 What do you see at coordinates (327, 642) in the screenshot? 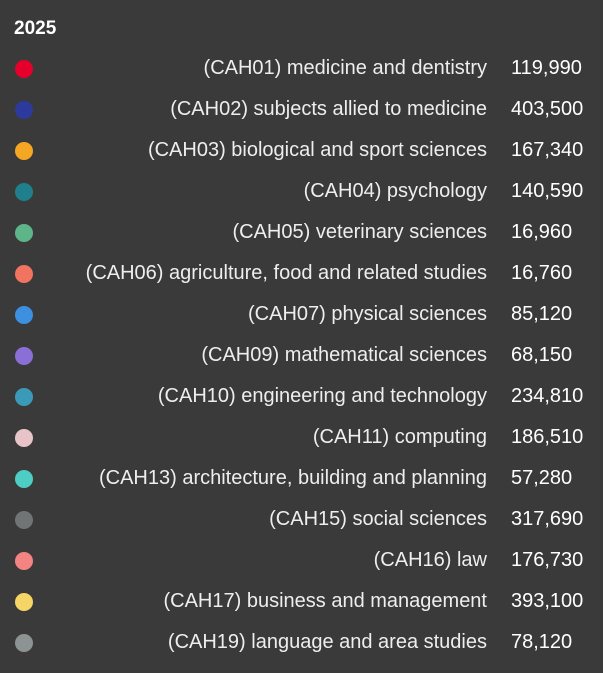
I see `item-label: (CAH19) language and area studies` at bounding box center [327, 642].